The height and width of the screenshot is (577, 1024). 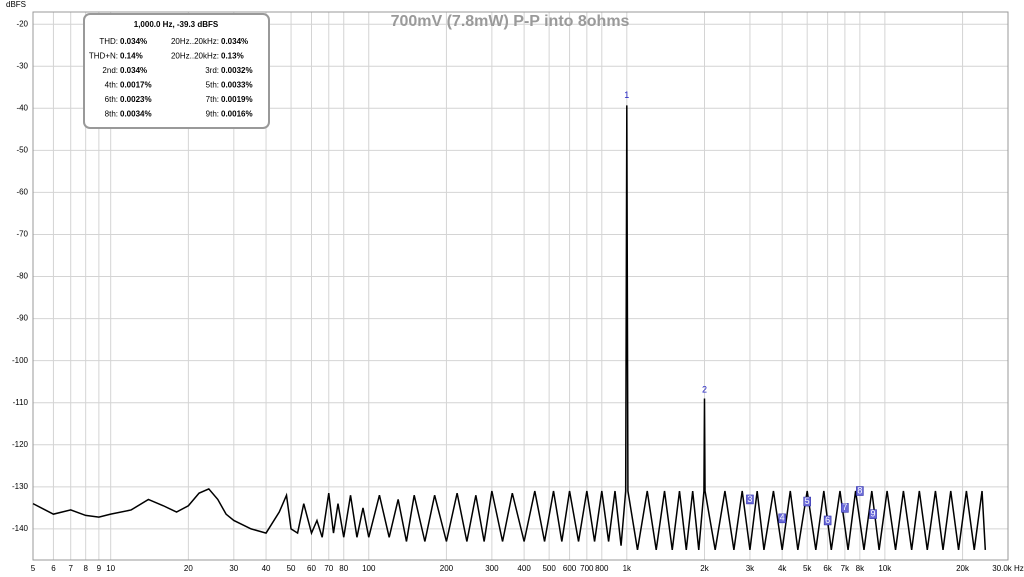 What do you see at coordinates (1008, 568) in the screenshot?
I see `x-tick-label: 30.0k Hz` at bounding box center [1008, 568].